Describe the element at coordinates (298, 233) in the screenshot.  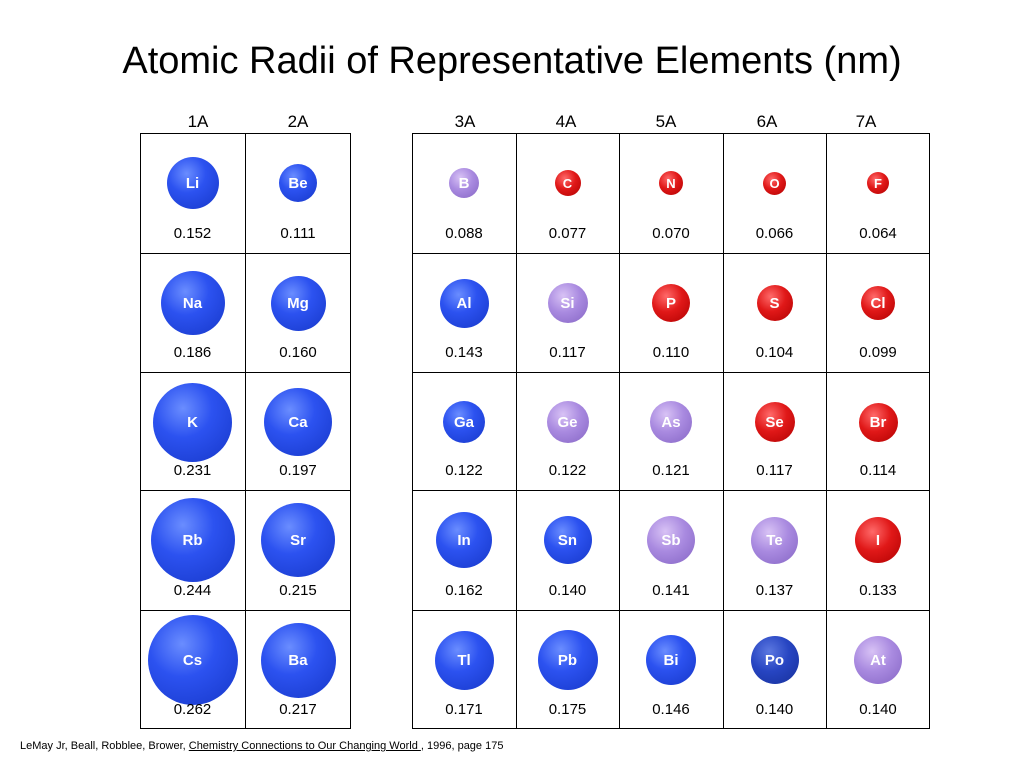
I see `radius-be: 0.111` at that location.